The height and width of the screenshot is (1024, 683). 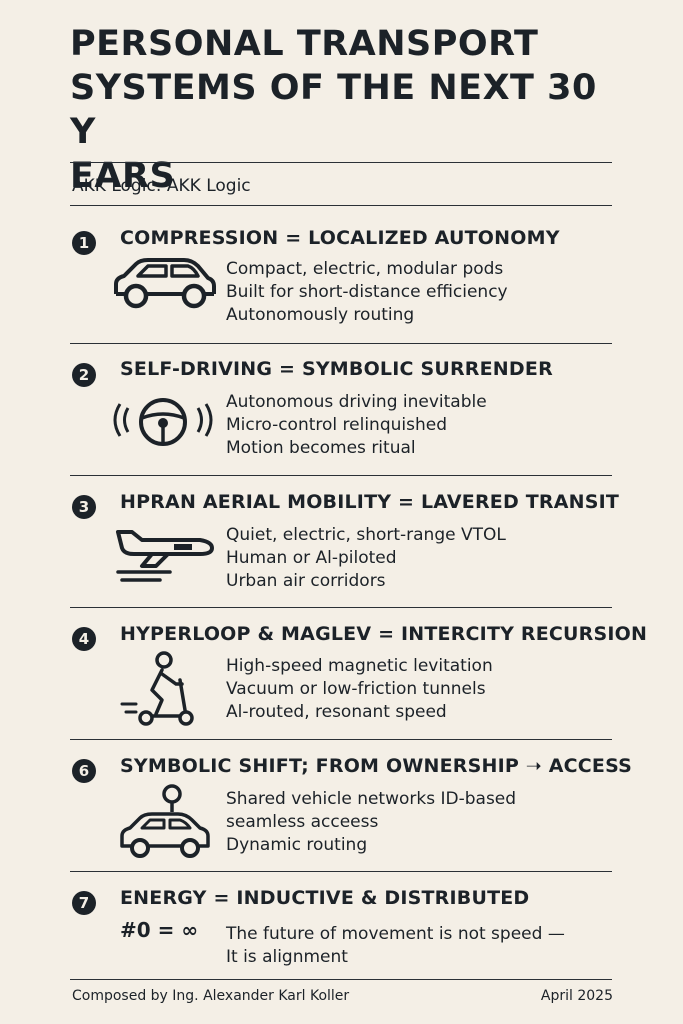 What do you see at coordinates (306, 581) in the screenshot?
I see `list-item: Urban air corridors` at bounding box center [306, 581].